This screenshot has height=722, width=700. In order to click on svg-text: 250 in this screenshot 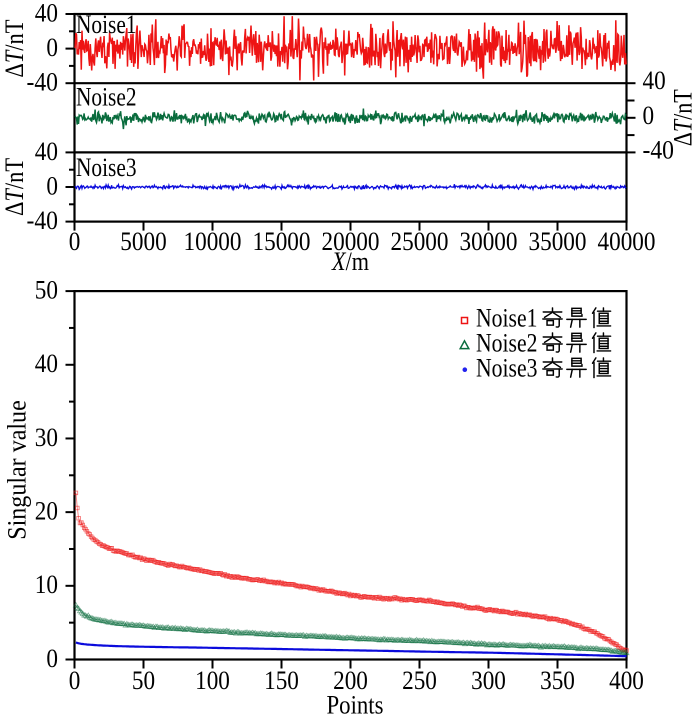, I will do `click(419, 680)`.